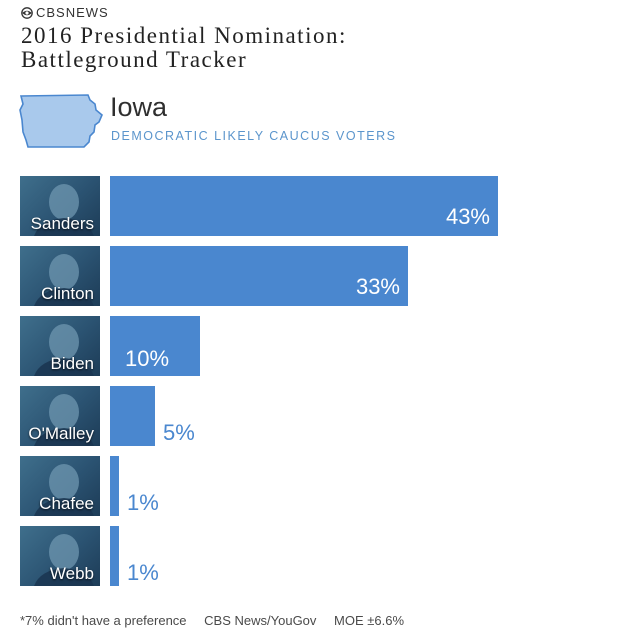 This screenshot has width=620, height=641. Describe the element at coordinates (103, 620) in the screenshot. I see `footnote: *7% didn't have a preference` at that location.